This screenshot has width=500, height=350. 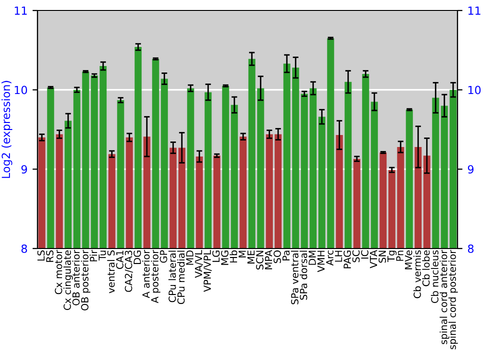 What do you see at coordinates (321, 261) in the screenshot?
I see `x-tick-label: VMH` at bounding box center [321, 261].